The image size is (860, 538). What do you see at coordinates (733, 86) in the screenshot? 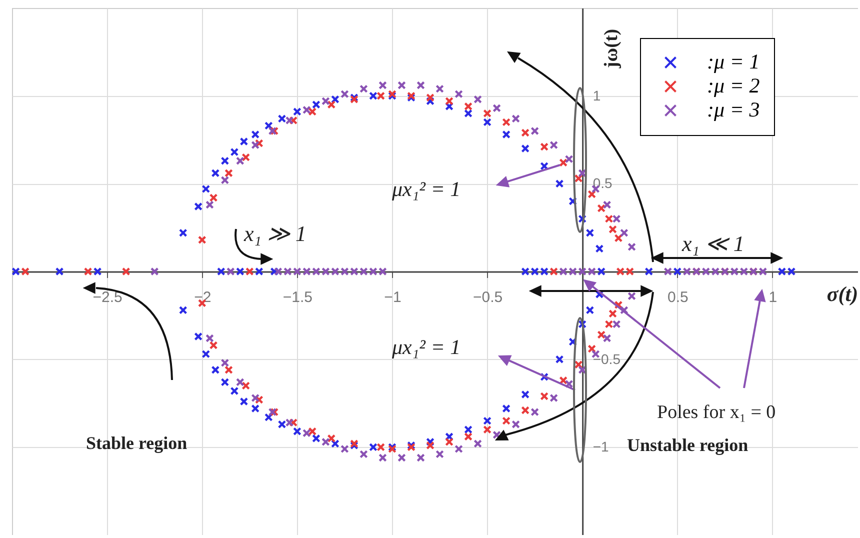
I see `legend-label: :μ = 2` at bounding box center [733, 86].